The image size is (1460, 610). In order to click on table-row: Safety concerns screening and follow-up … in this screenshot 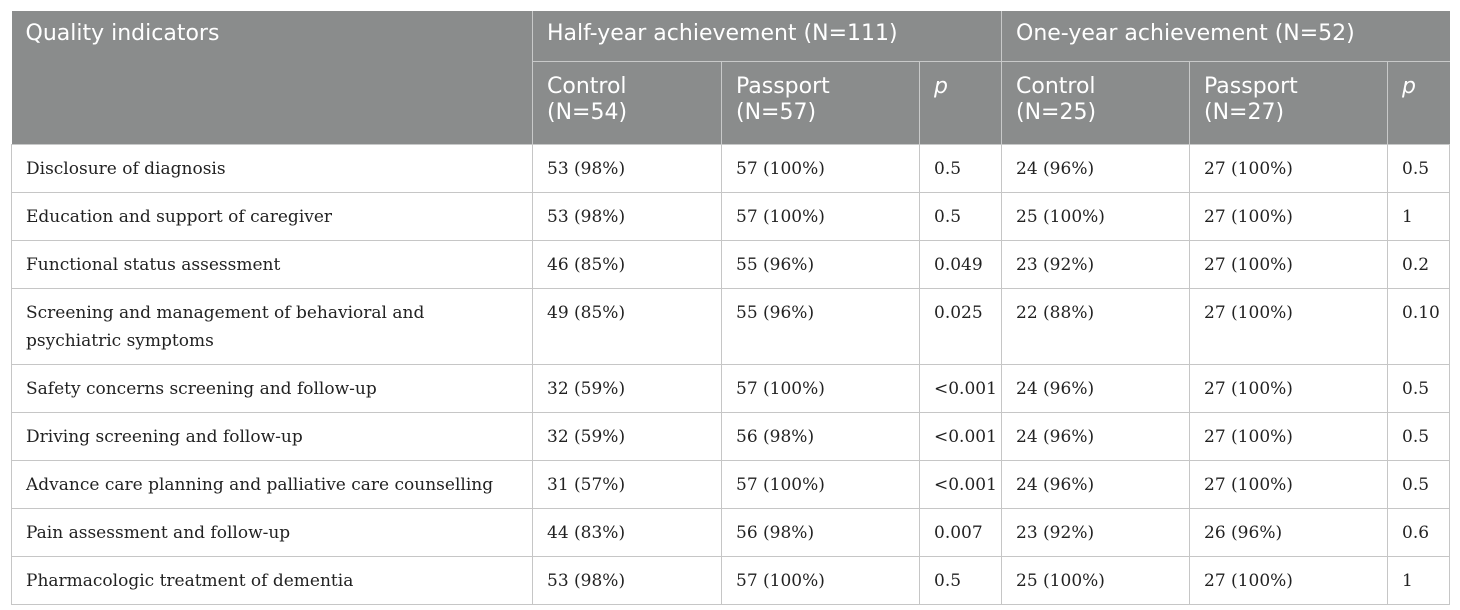, I will do `click(731, 388)`.